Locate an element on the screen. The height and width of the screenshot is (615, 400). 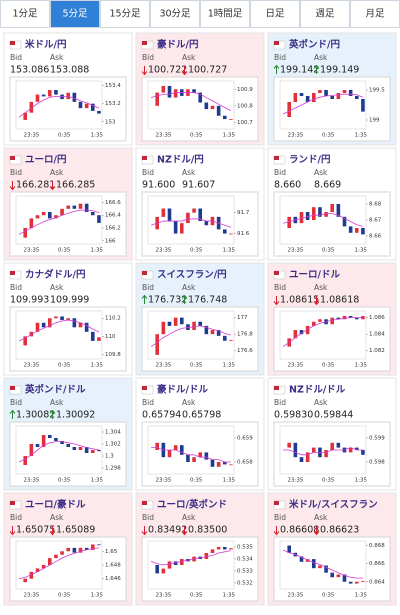
tab-label: 5分足 is located at coordinates (75, 14).